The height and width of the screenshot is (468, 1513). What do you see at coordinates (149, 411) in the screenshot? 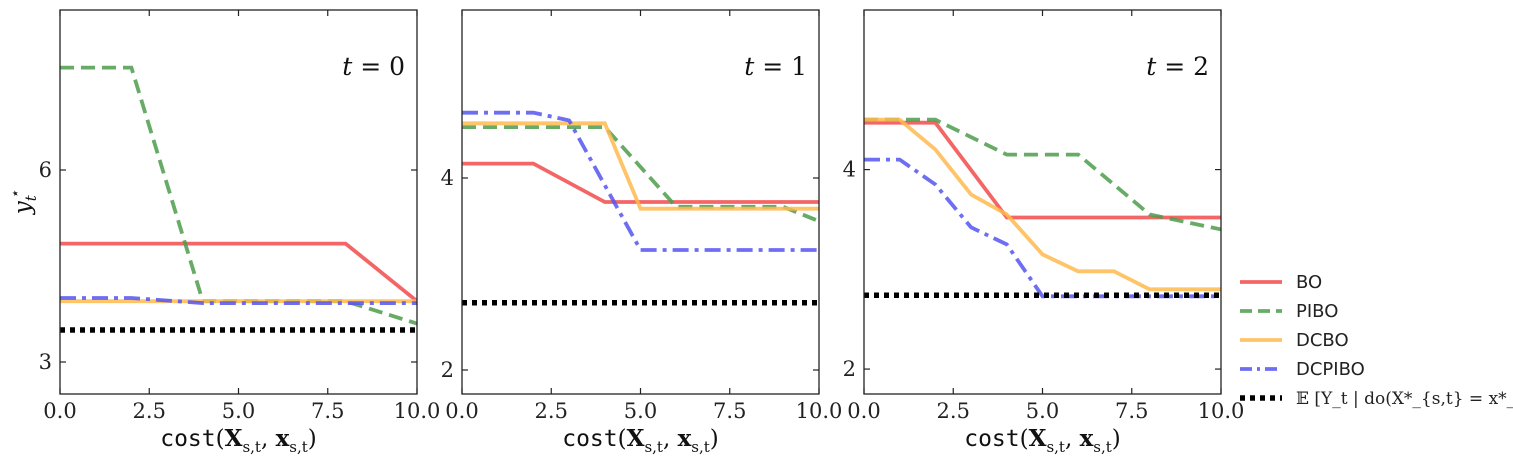
I see `x-tick-label-0-1: 2.5` at bounding box center [149, 411].